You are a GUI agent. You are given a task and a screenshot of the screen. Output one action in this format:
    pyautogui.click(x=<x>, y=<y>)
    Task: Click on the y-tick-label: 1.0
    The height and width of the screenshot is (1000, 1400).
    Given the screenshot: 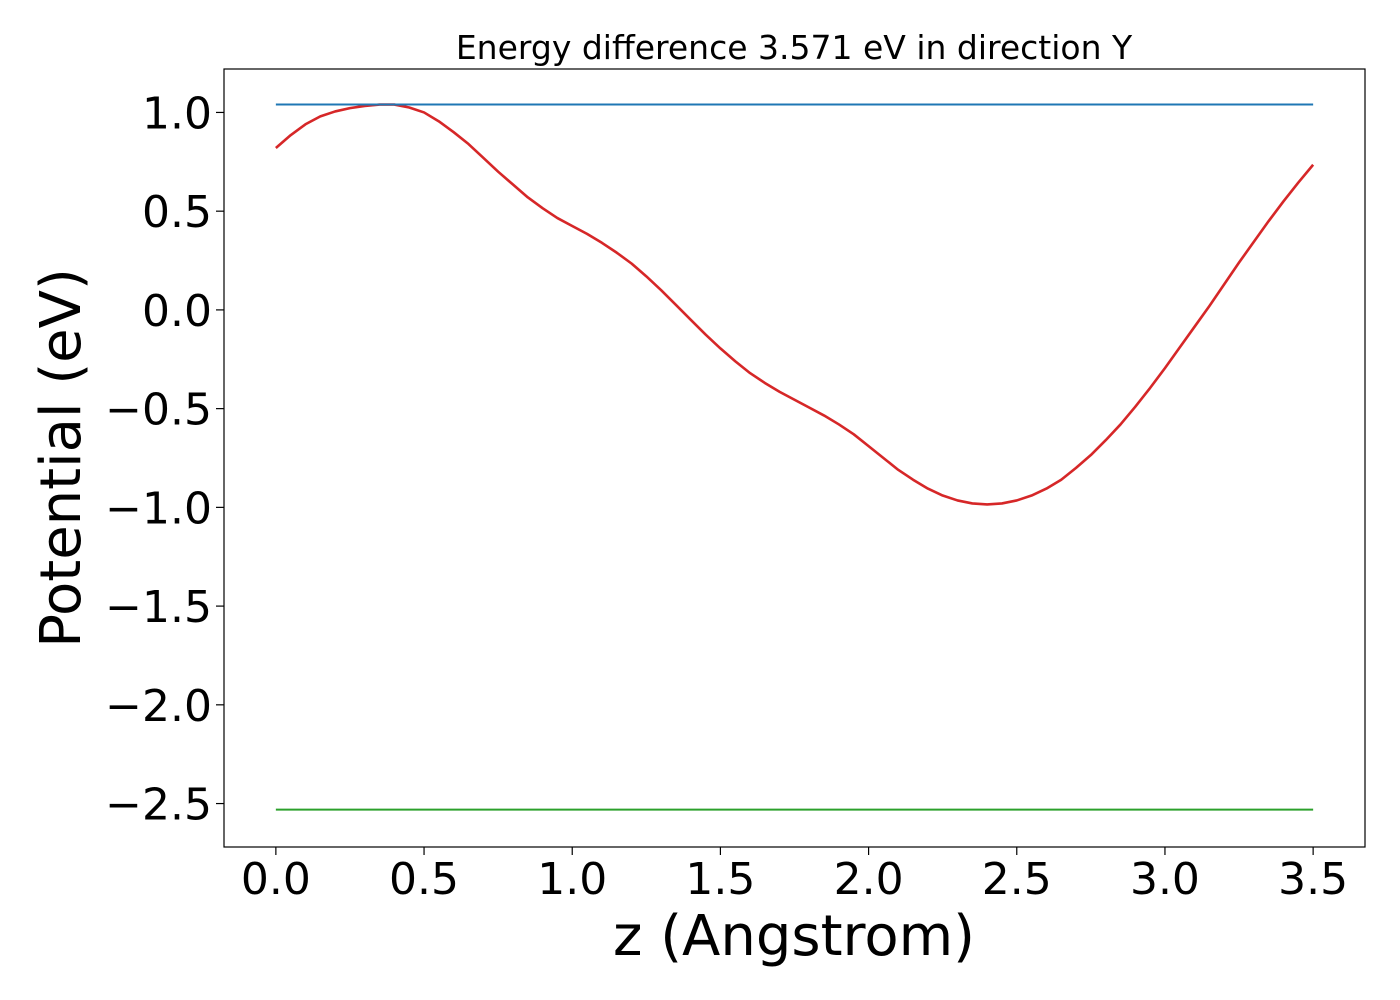 What is the action you would take?
    pyautogui.click(x=177, y=113)
    